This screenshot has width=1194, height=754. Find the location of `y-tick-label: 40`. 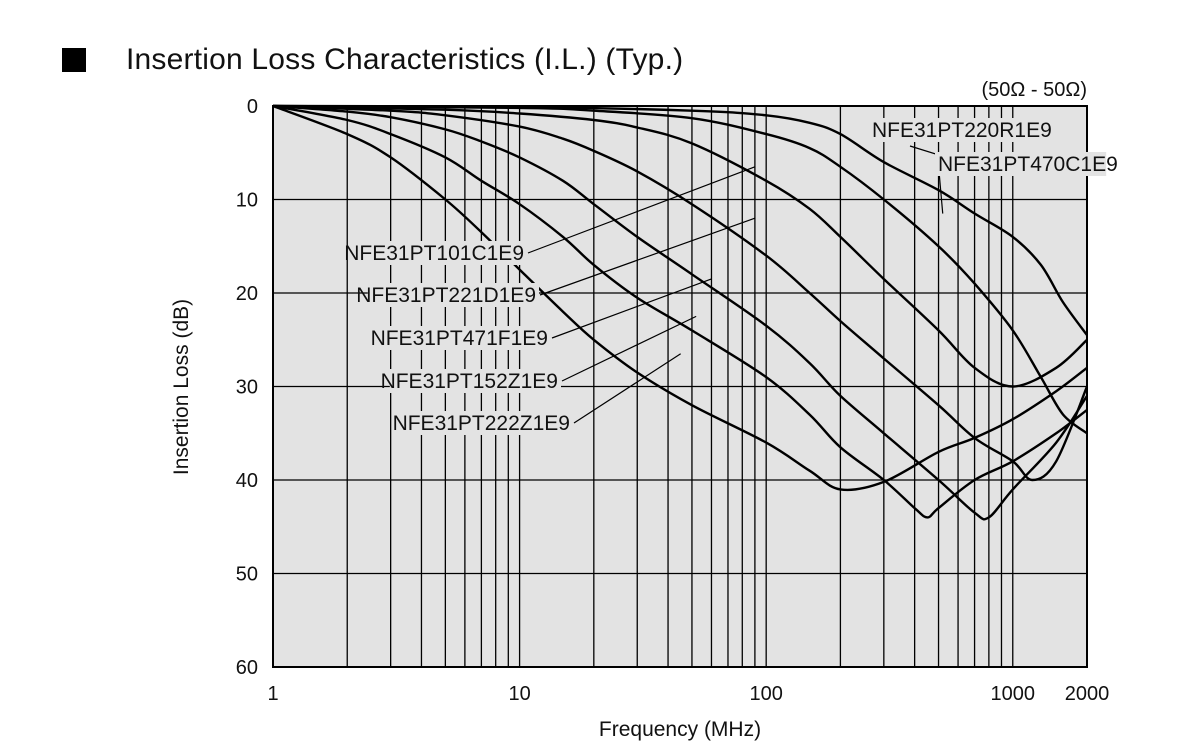

y-tick-label: 40 is located at coordinates (247, 481).